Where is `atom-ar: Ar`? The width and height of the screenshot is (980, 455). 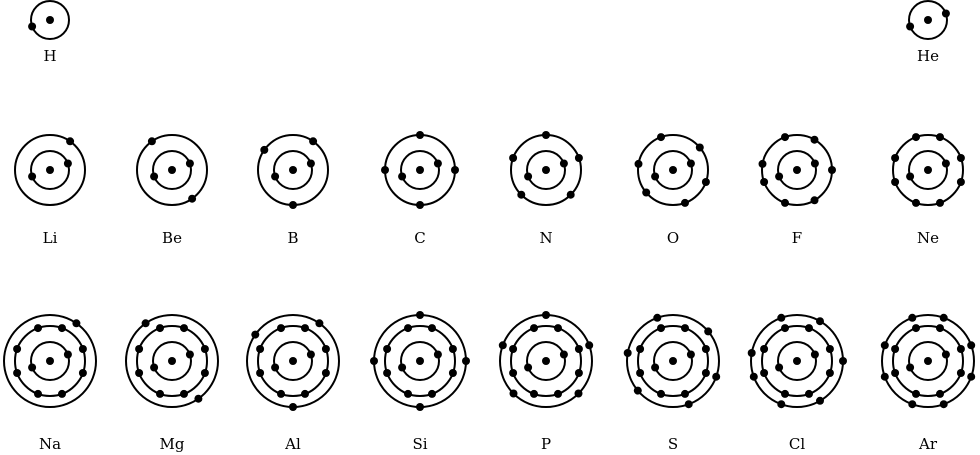
atom-ar: Ar is located at coordinates (928, 383).